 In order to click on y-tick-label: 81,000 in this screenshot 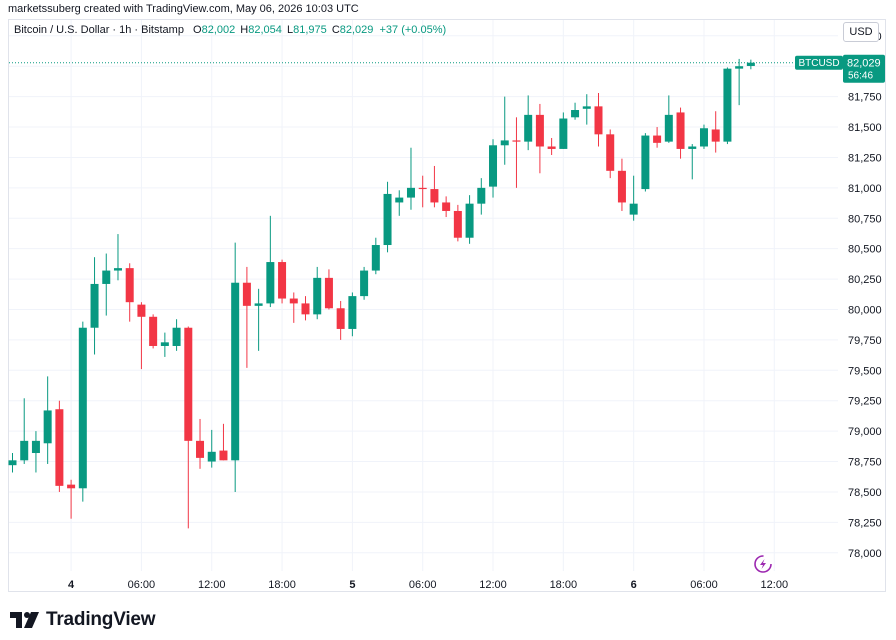, I will do `click(865, 189)`.